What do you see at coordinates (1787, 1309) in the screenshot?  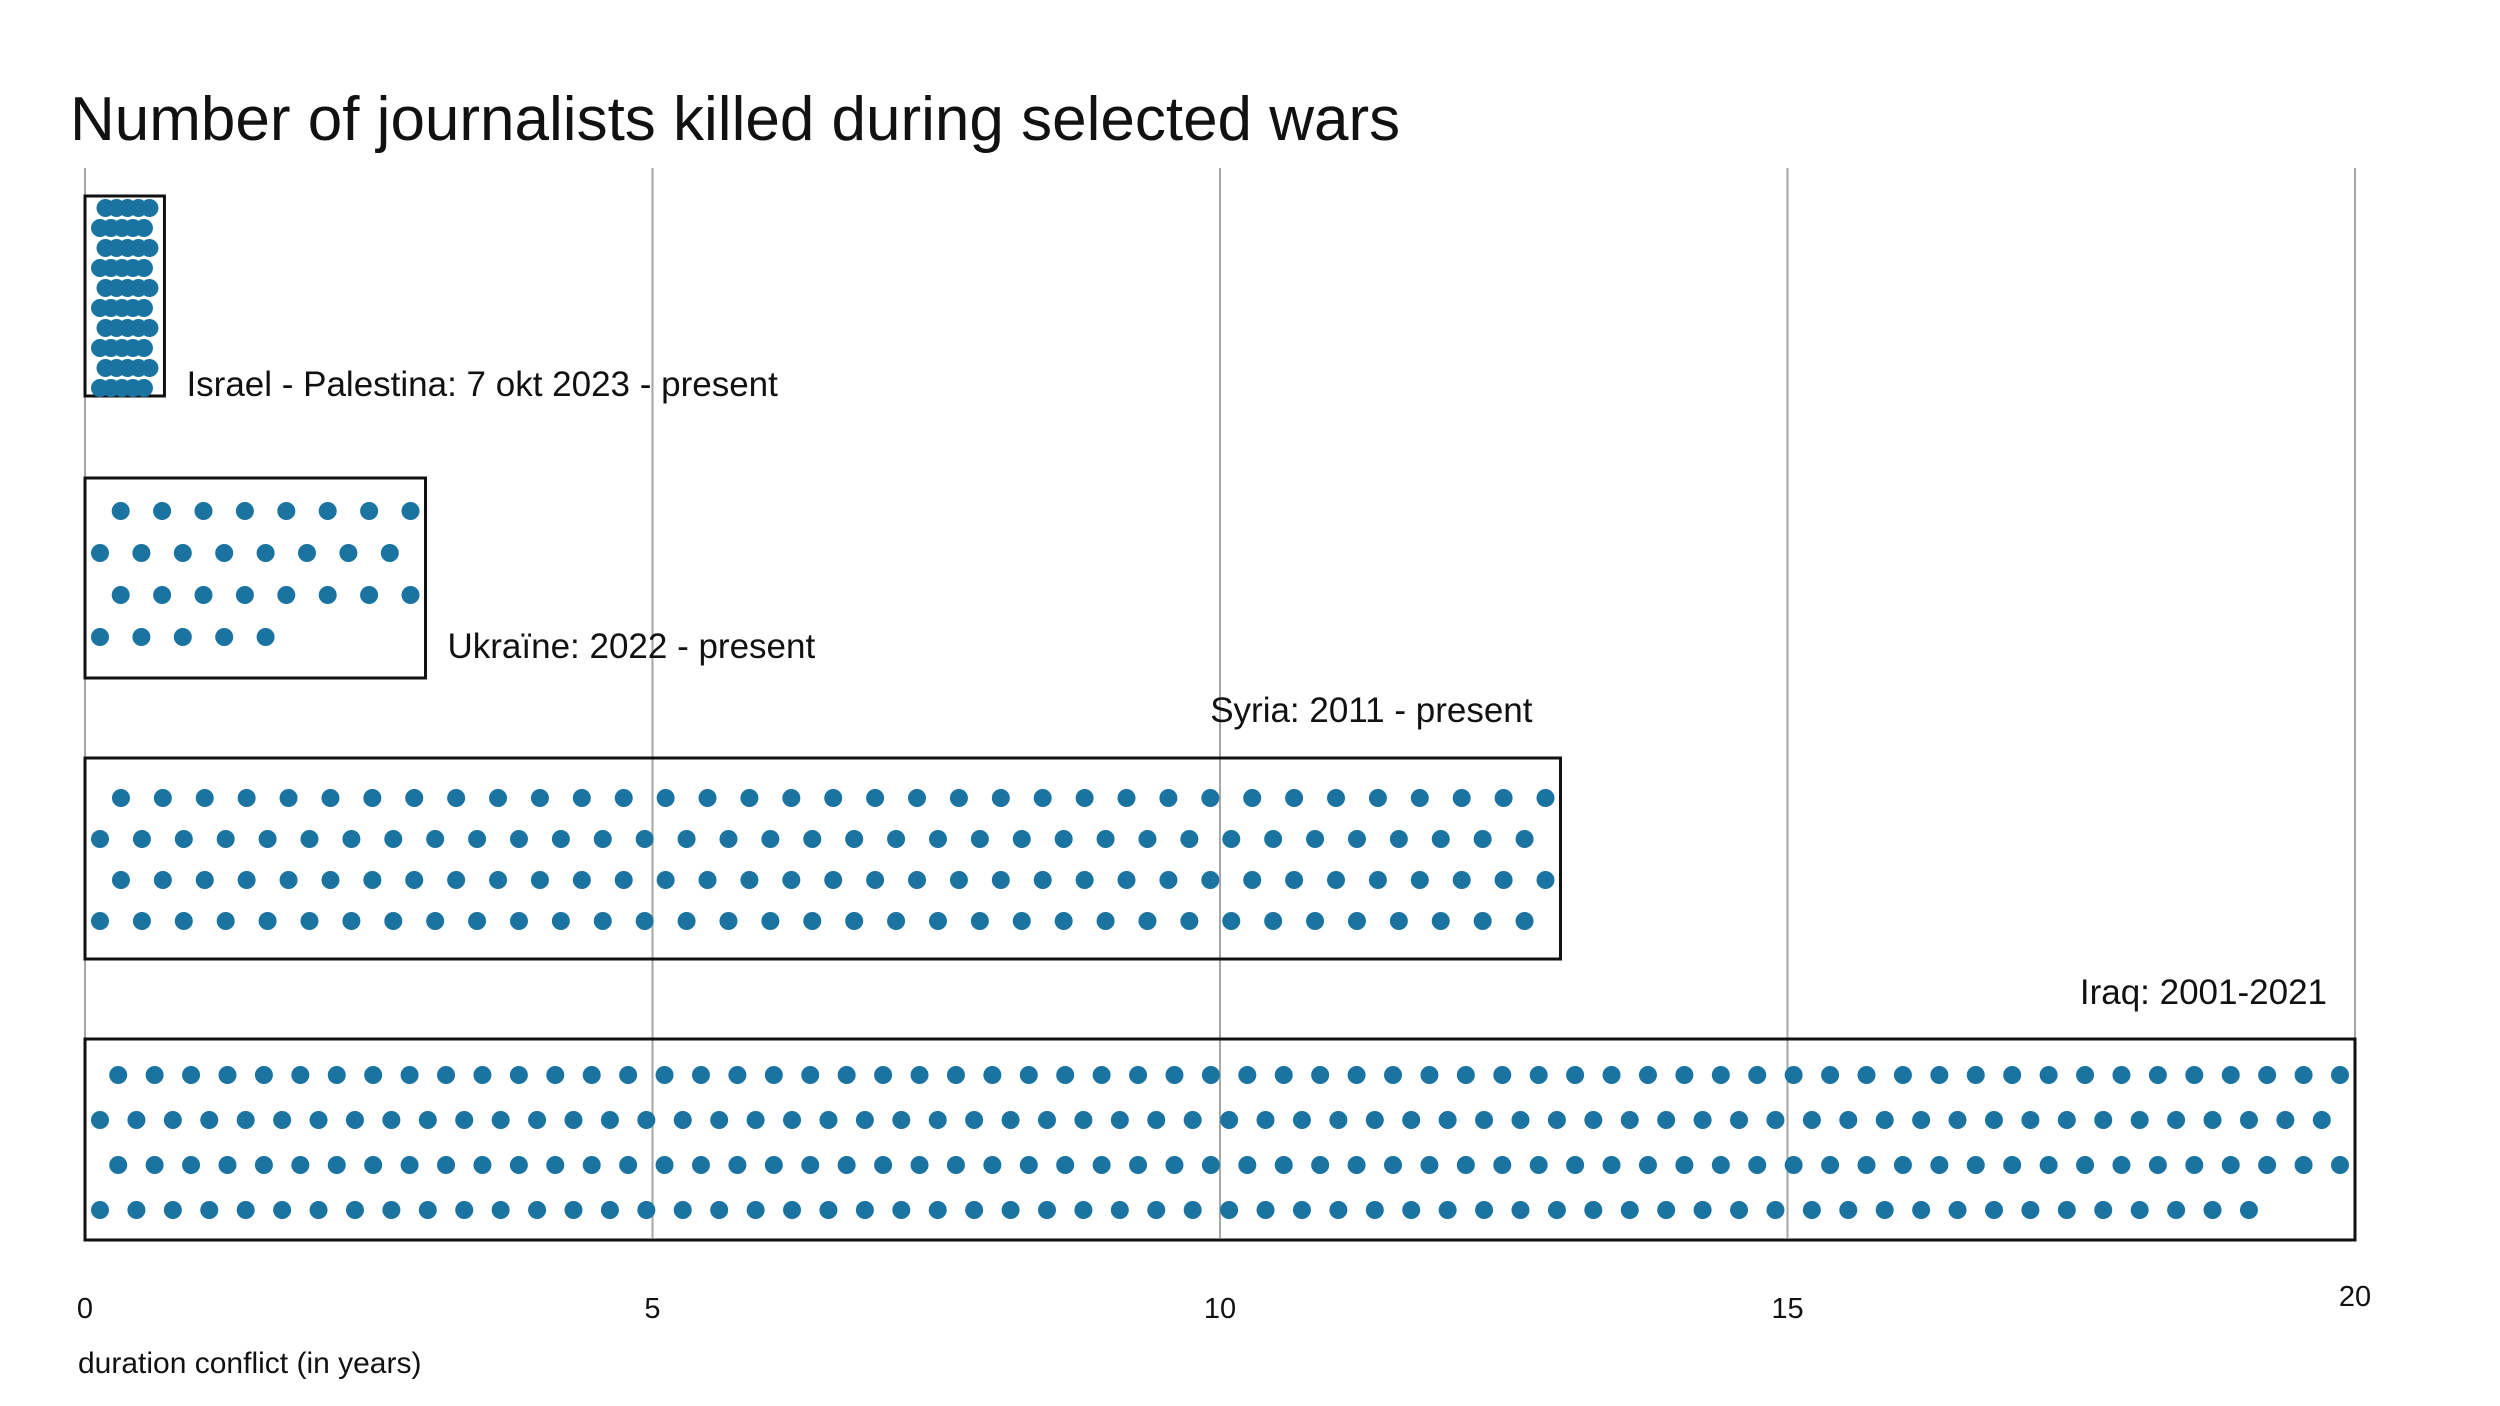 I see `x-tick-label: 15` at bounding box center [1787, 1309].